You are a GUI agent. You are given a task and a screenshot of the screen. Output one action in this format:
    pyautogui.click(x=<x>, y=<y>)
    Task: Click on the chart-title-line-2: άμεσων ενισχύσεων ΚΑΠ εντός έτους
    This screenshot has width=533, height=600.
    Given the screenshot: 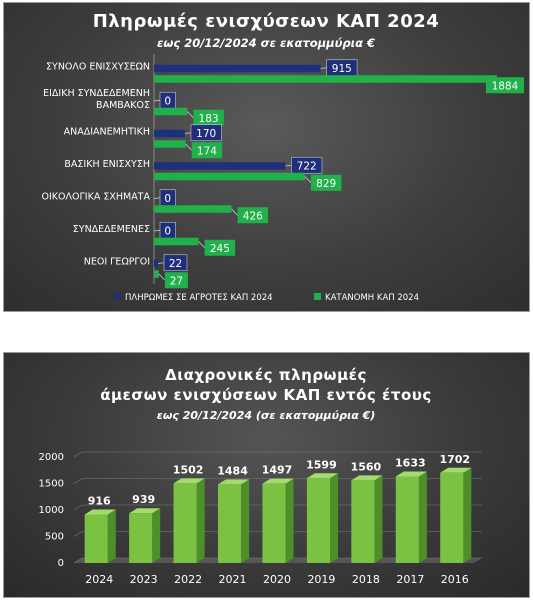 What is the action you would take?
    pyautogui.click(x=266, y=395)
    